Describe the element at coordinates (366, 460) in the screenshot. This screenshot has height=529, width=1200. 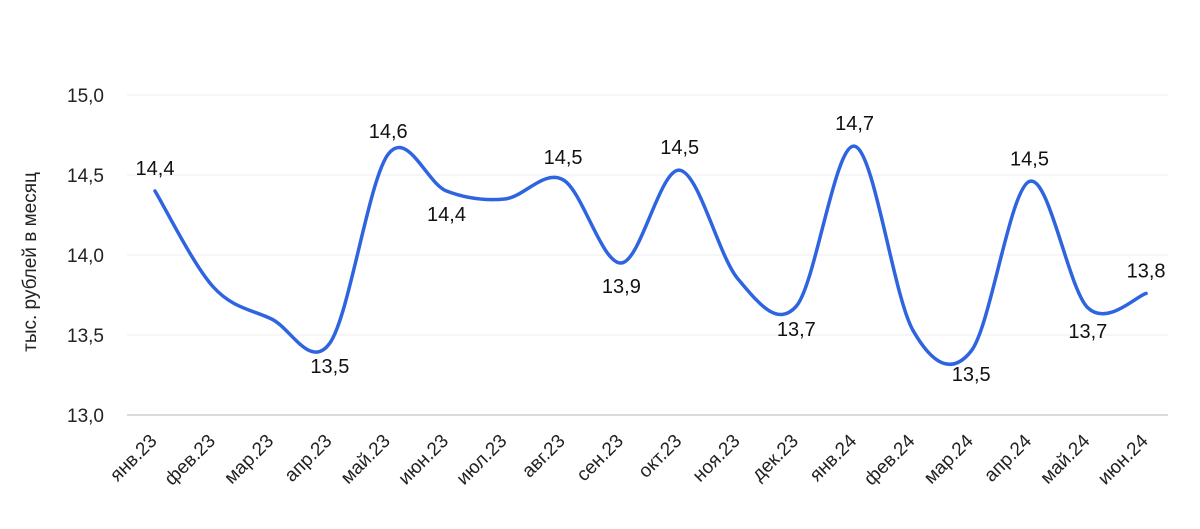
I see `x-tick-label: май.23` at that location.